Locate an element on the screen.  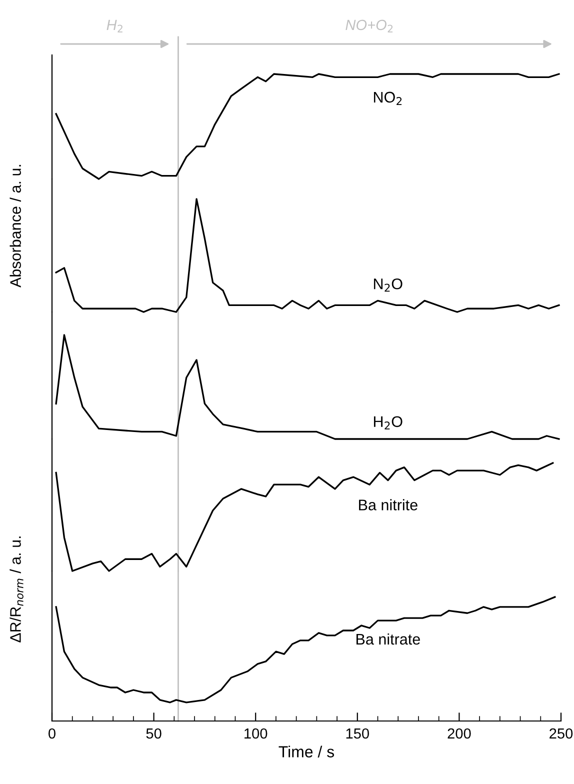
y-axis-title: ΔR/R$_{norm}$ / a. u. is located at coordinates (17, 589).